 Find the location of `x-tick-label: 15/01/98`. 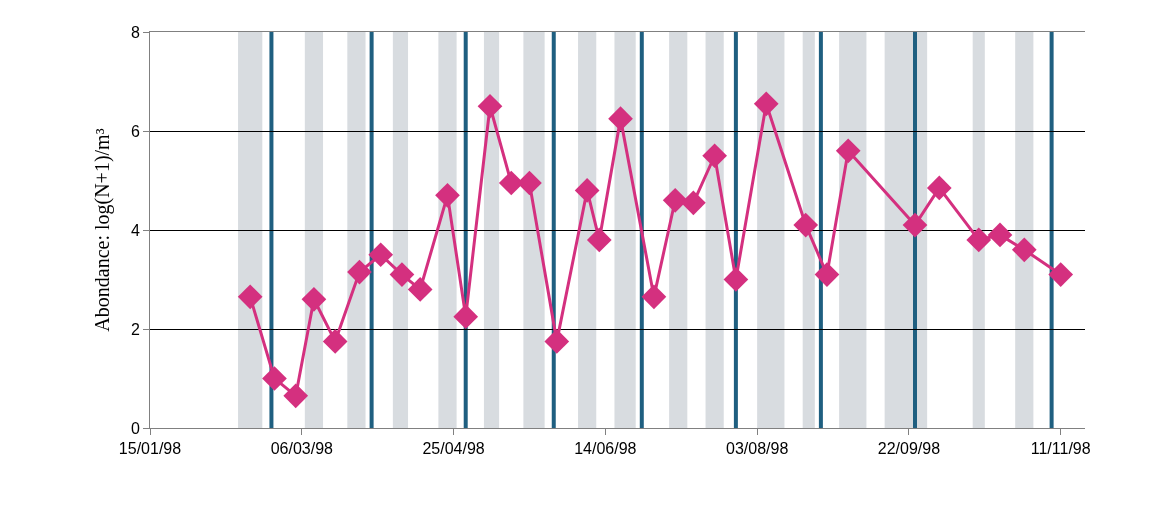

x-tick-label: 15/01/98 is located at coordinates (150, 449).